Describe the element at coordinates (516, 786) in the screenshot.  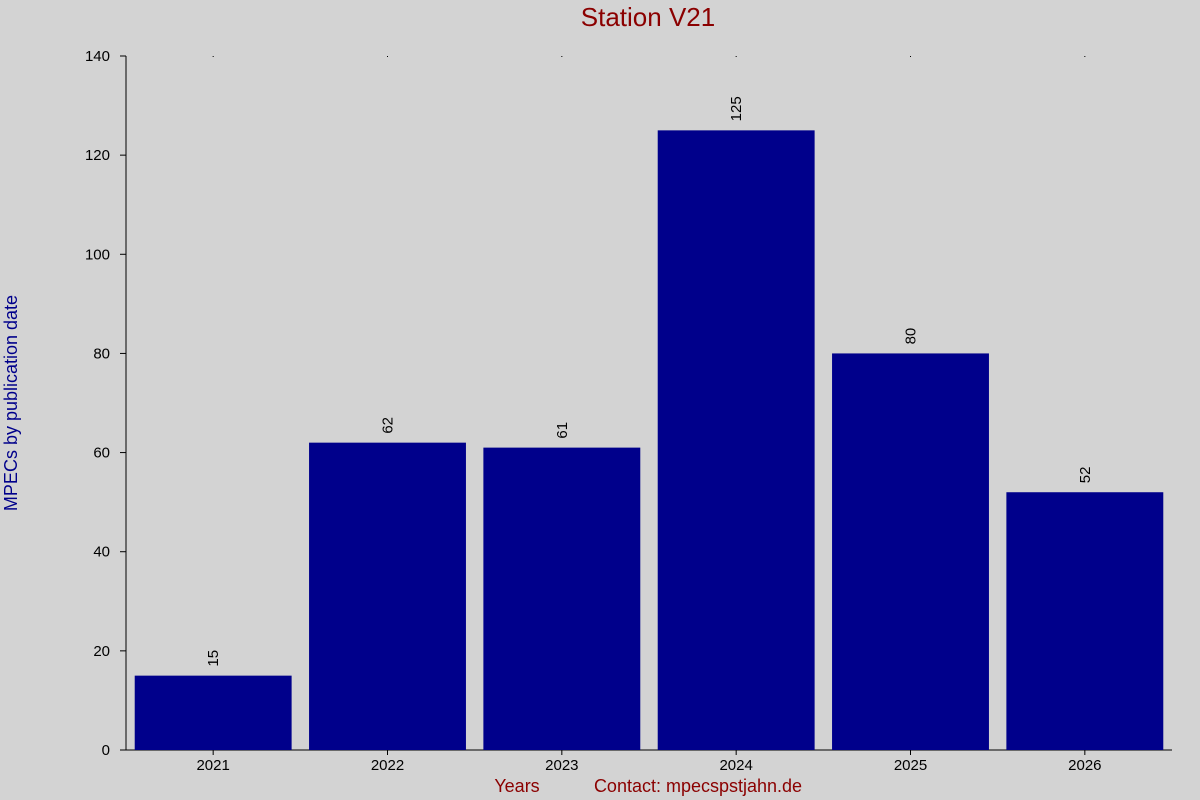
I see `x-axis-label: Years` at that location.